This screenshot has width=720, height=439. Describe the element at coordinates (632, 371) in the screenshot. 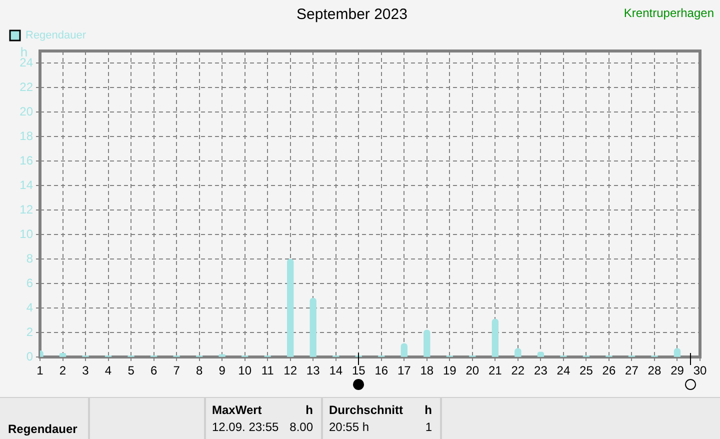

I see `x-tick-label: 27` at that location.